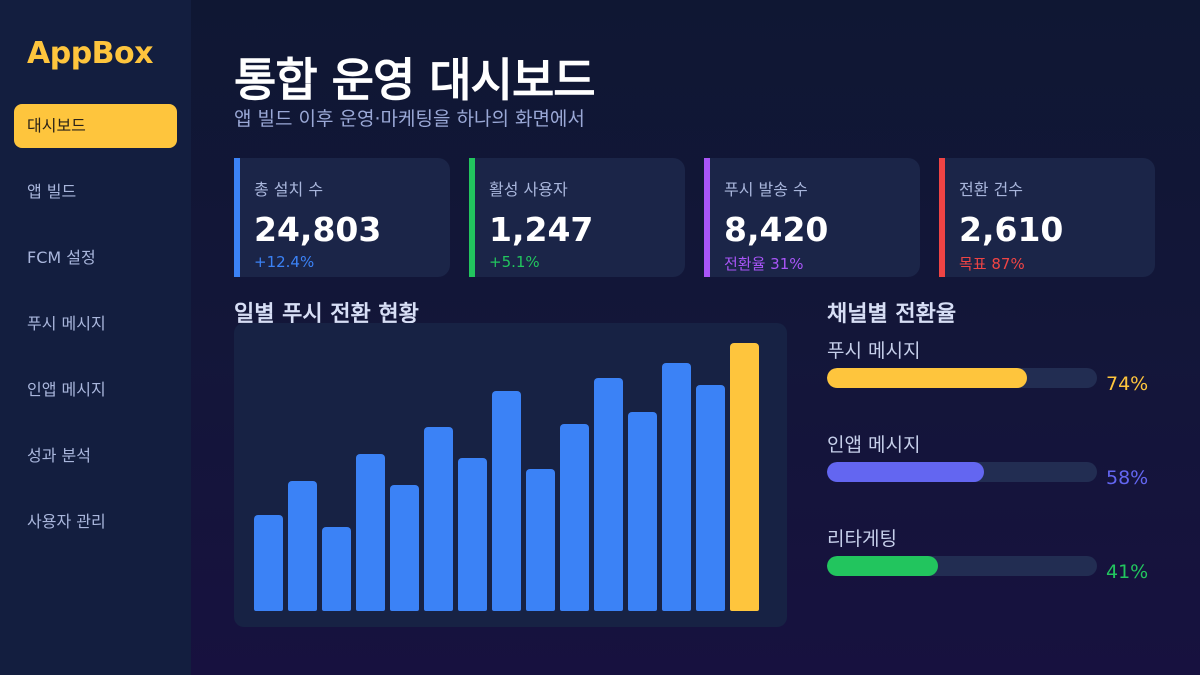 The image size is (1200, 675). Describe the element at coordinates (1127, 572) in the screenshot. I see `channel-percent: 41%` at that location.